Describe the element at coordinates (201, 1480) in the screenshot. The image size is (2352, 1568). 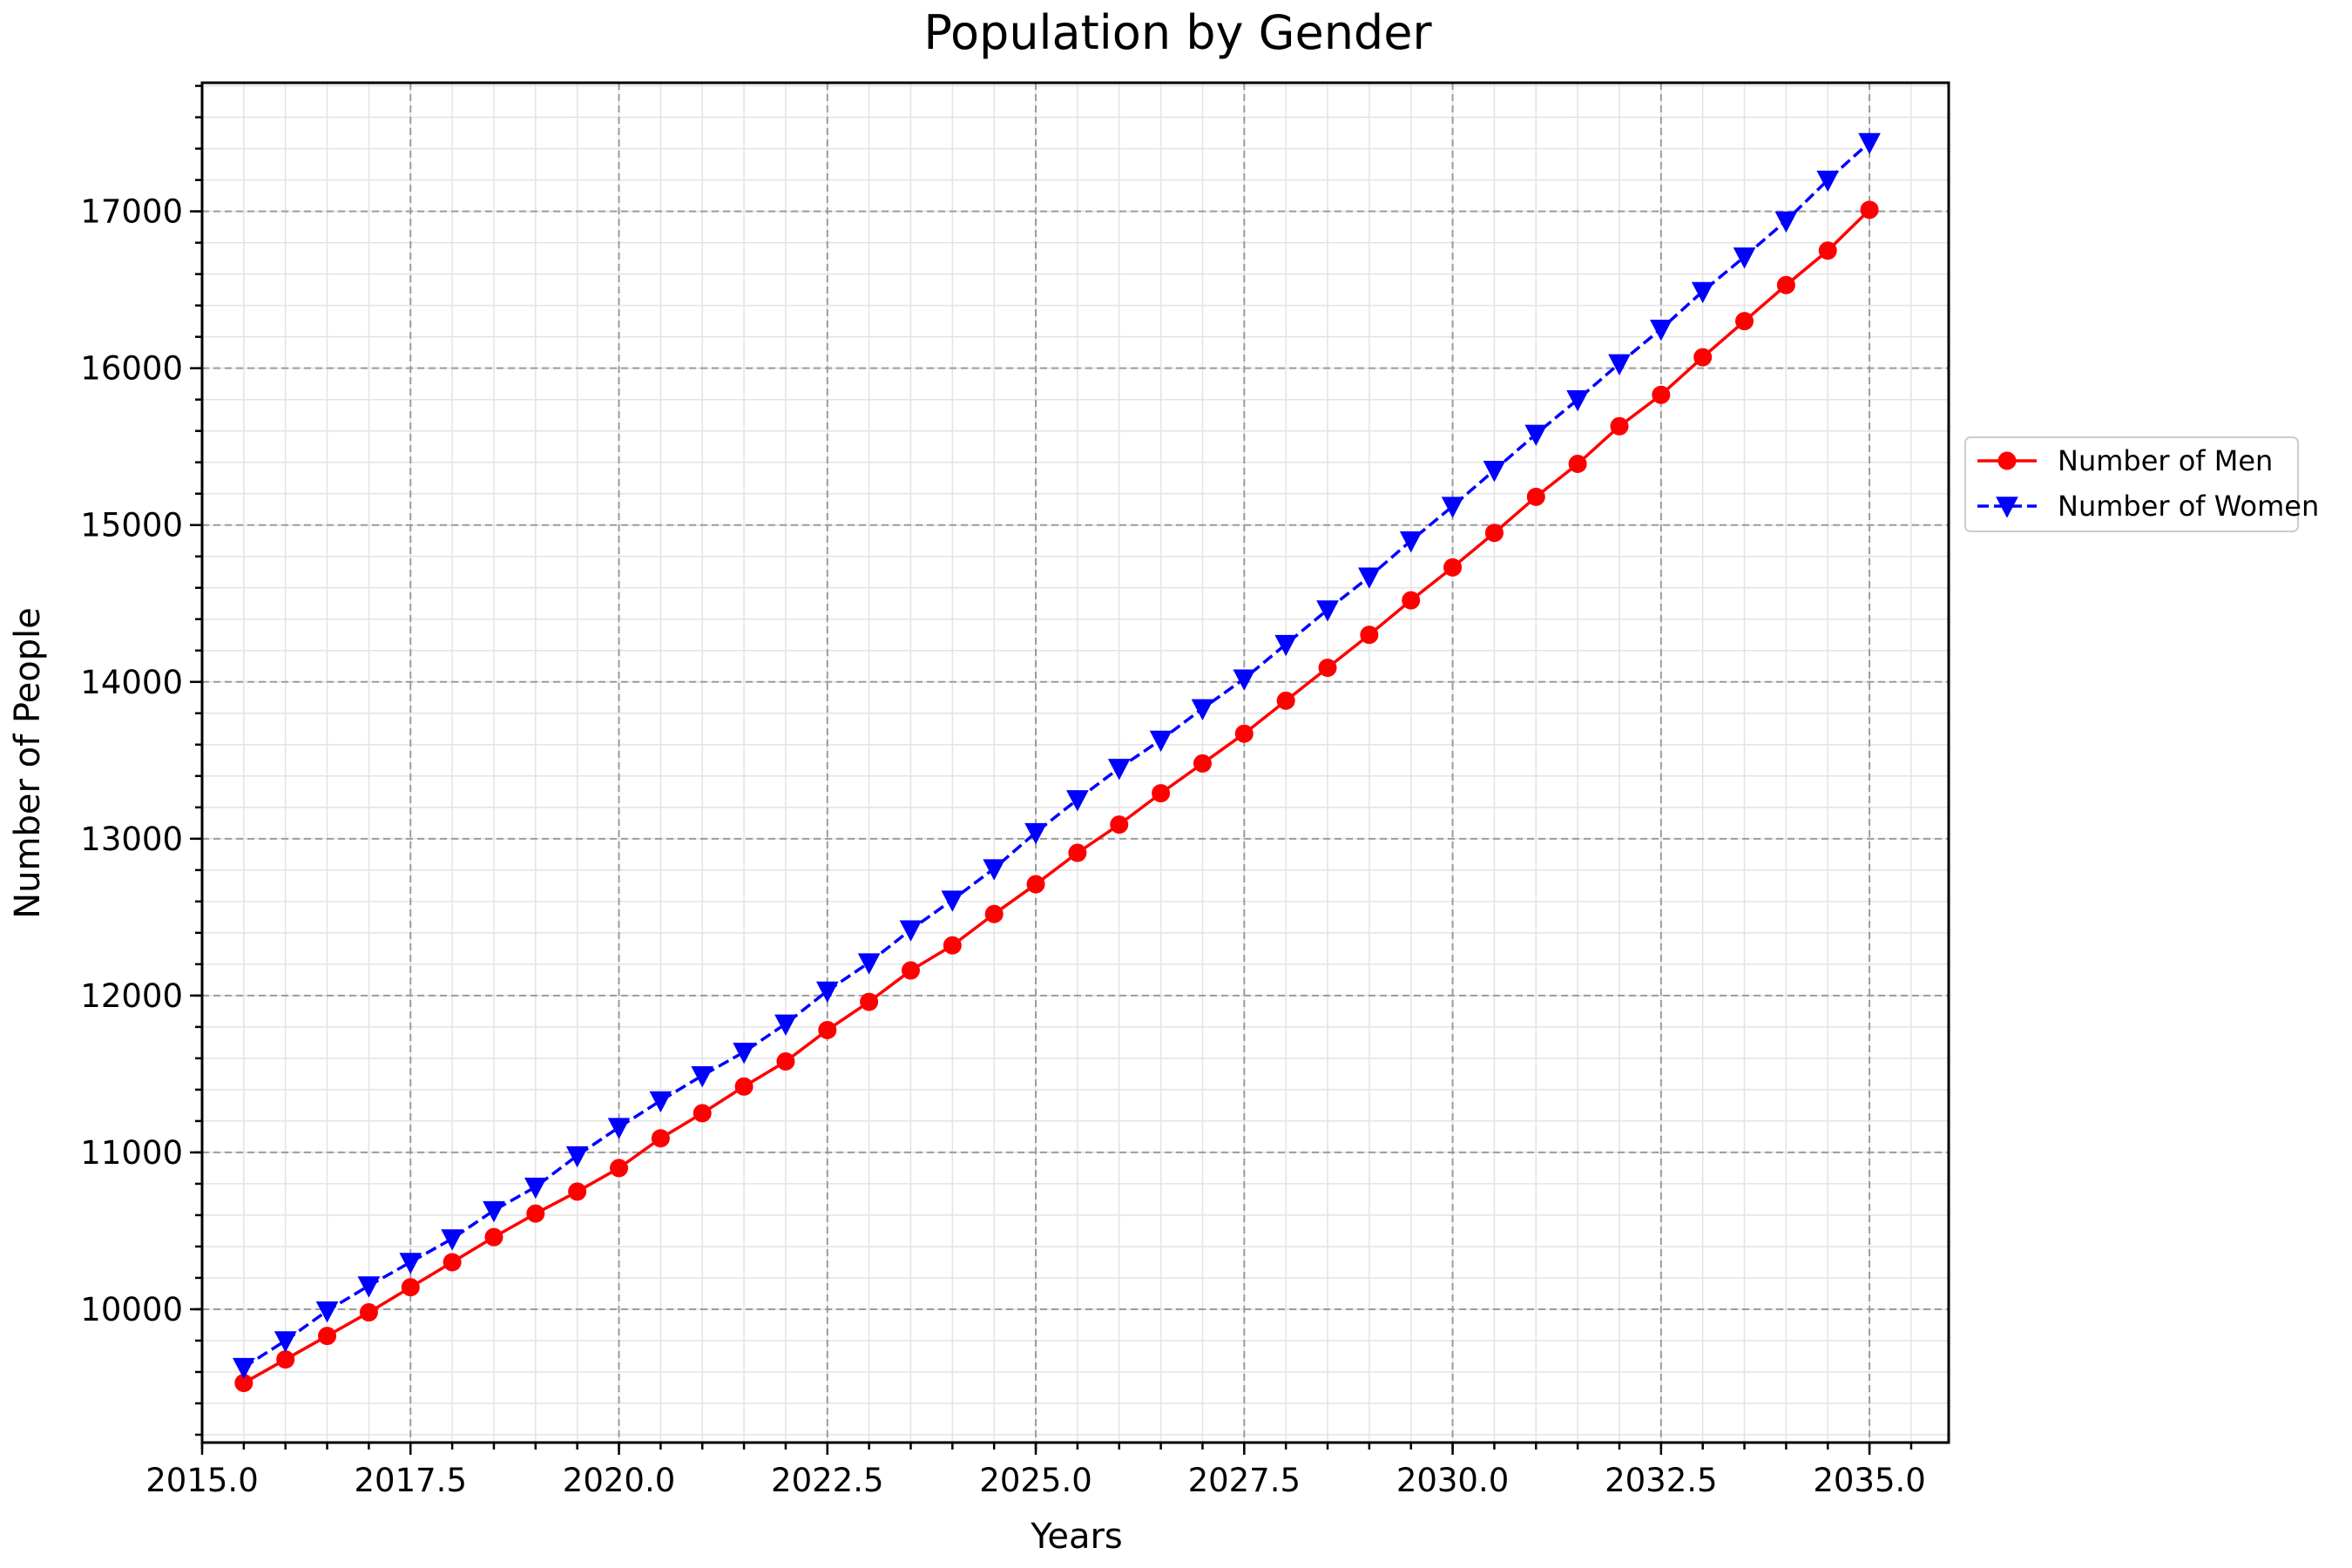
I see `x-tick-label: 2015.0` at that location.